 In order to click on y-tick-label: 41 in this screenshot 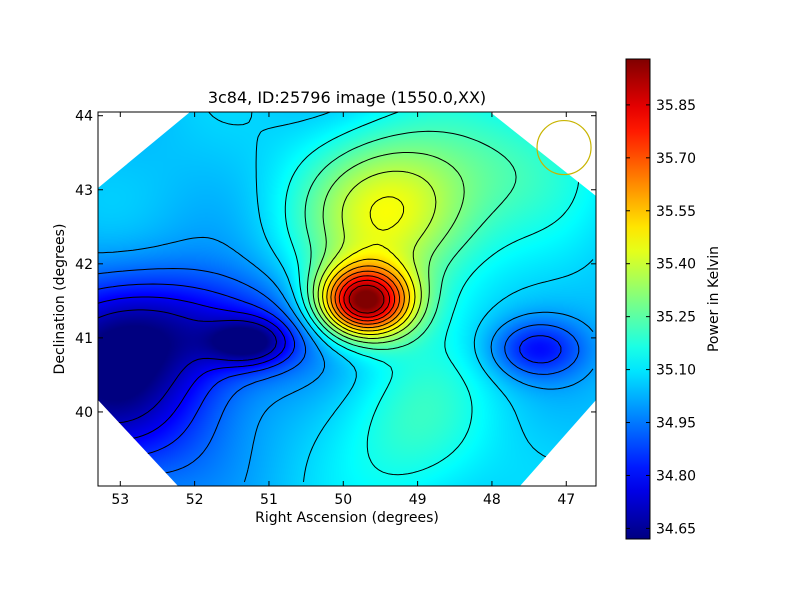, I will do `click(84, 339)`.